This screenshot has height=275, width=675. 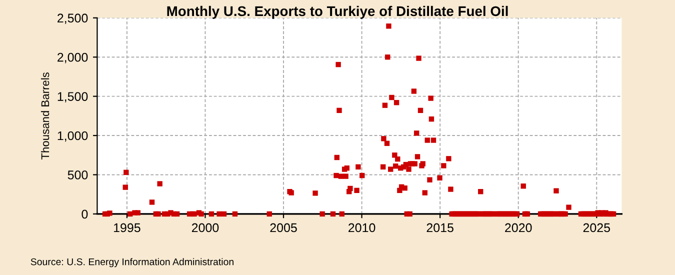 What do you see at coordinates (518, 227) in the screenshot?
I see `x-tick-label: 2020` at bounding box center [518, 227].